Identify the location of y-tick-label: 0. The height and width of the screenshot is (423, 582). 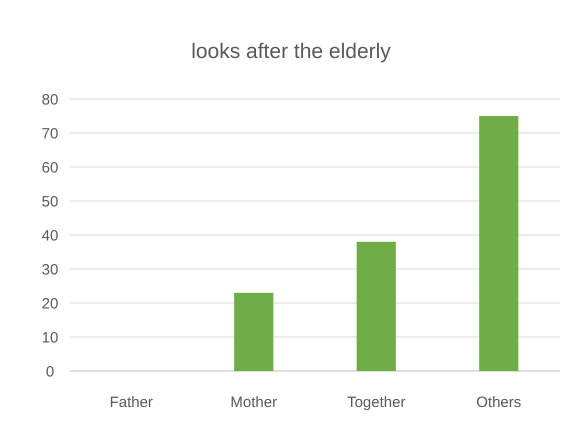
(50, 371).